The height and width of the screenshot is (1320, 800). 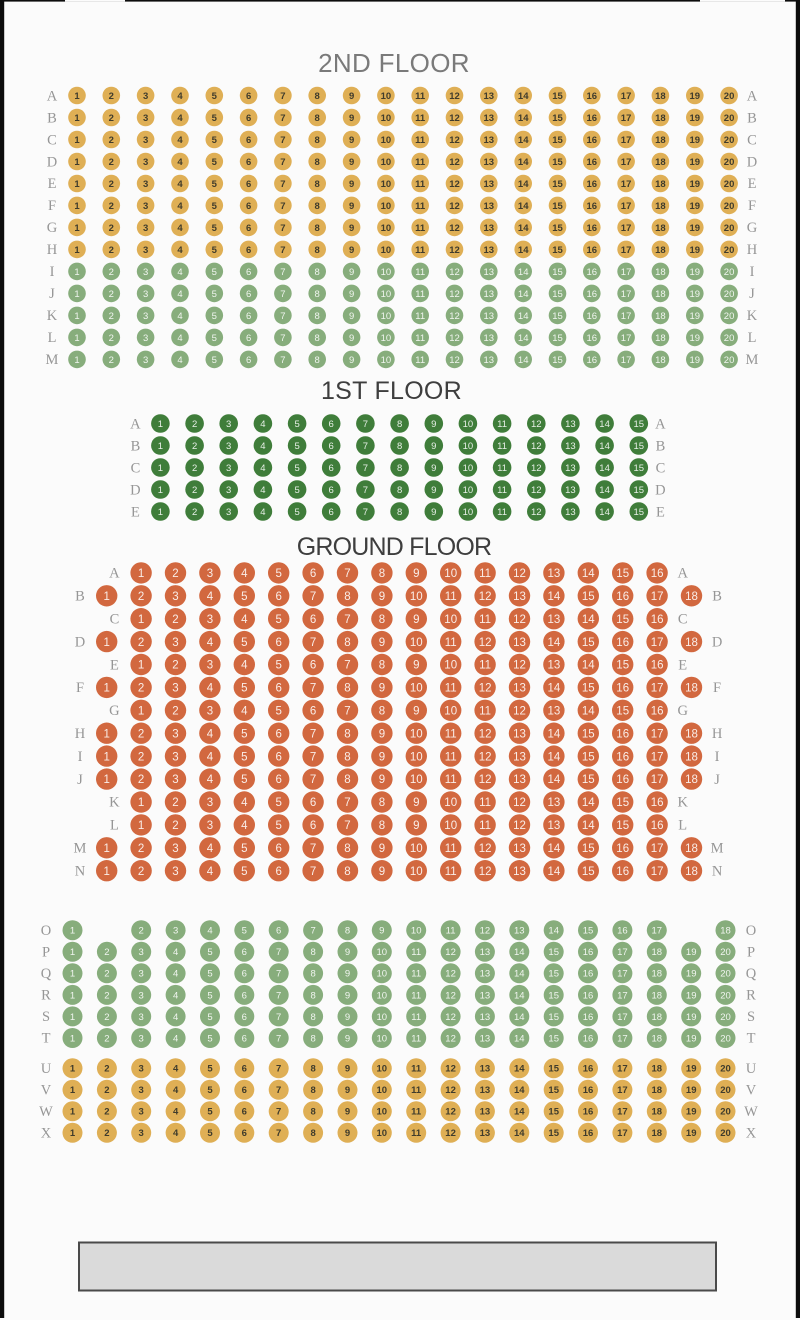 What do you see at coordinates (52, 338) in the screenshot?
I see `svg-text: L` at bounding box center [52, 338].